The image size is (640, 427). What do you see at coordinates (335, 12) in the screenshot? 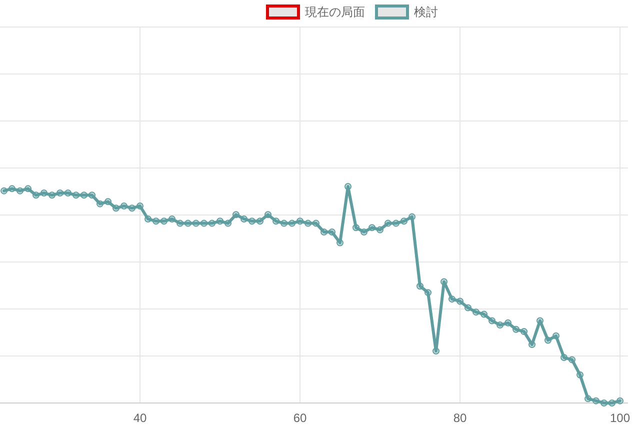
I see `legend-label: 現在の局面` at bounding box center [335, 12].